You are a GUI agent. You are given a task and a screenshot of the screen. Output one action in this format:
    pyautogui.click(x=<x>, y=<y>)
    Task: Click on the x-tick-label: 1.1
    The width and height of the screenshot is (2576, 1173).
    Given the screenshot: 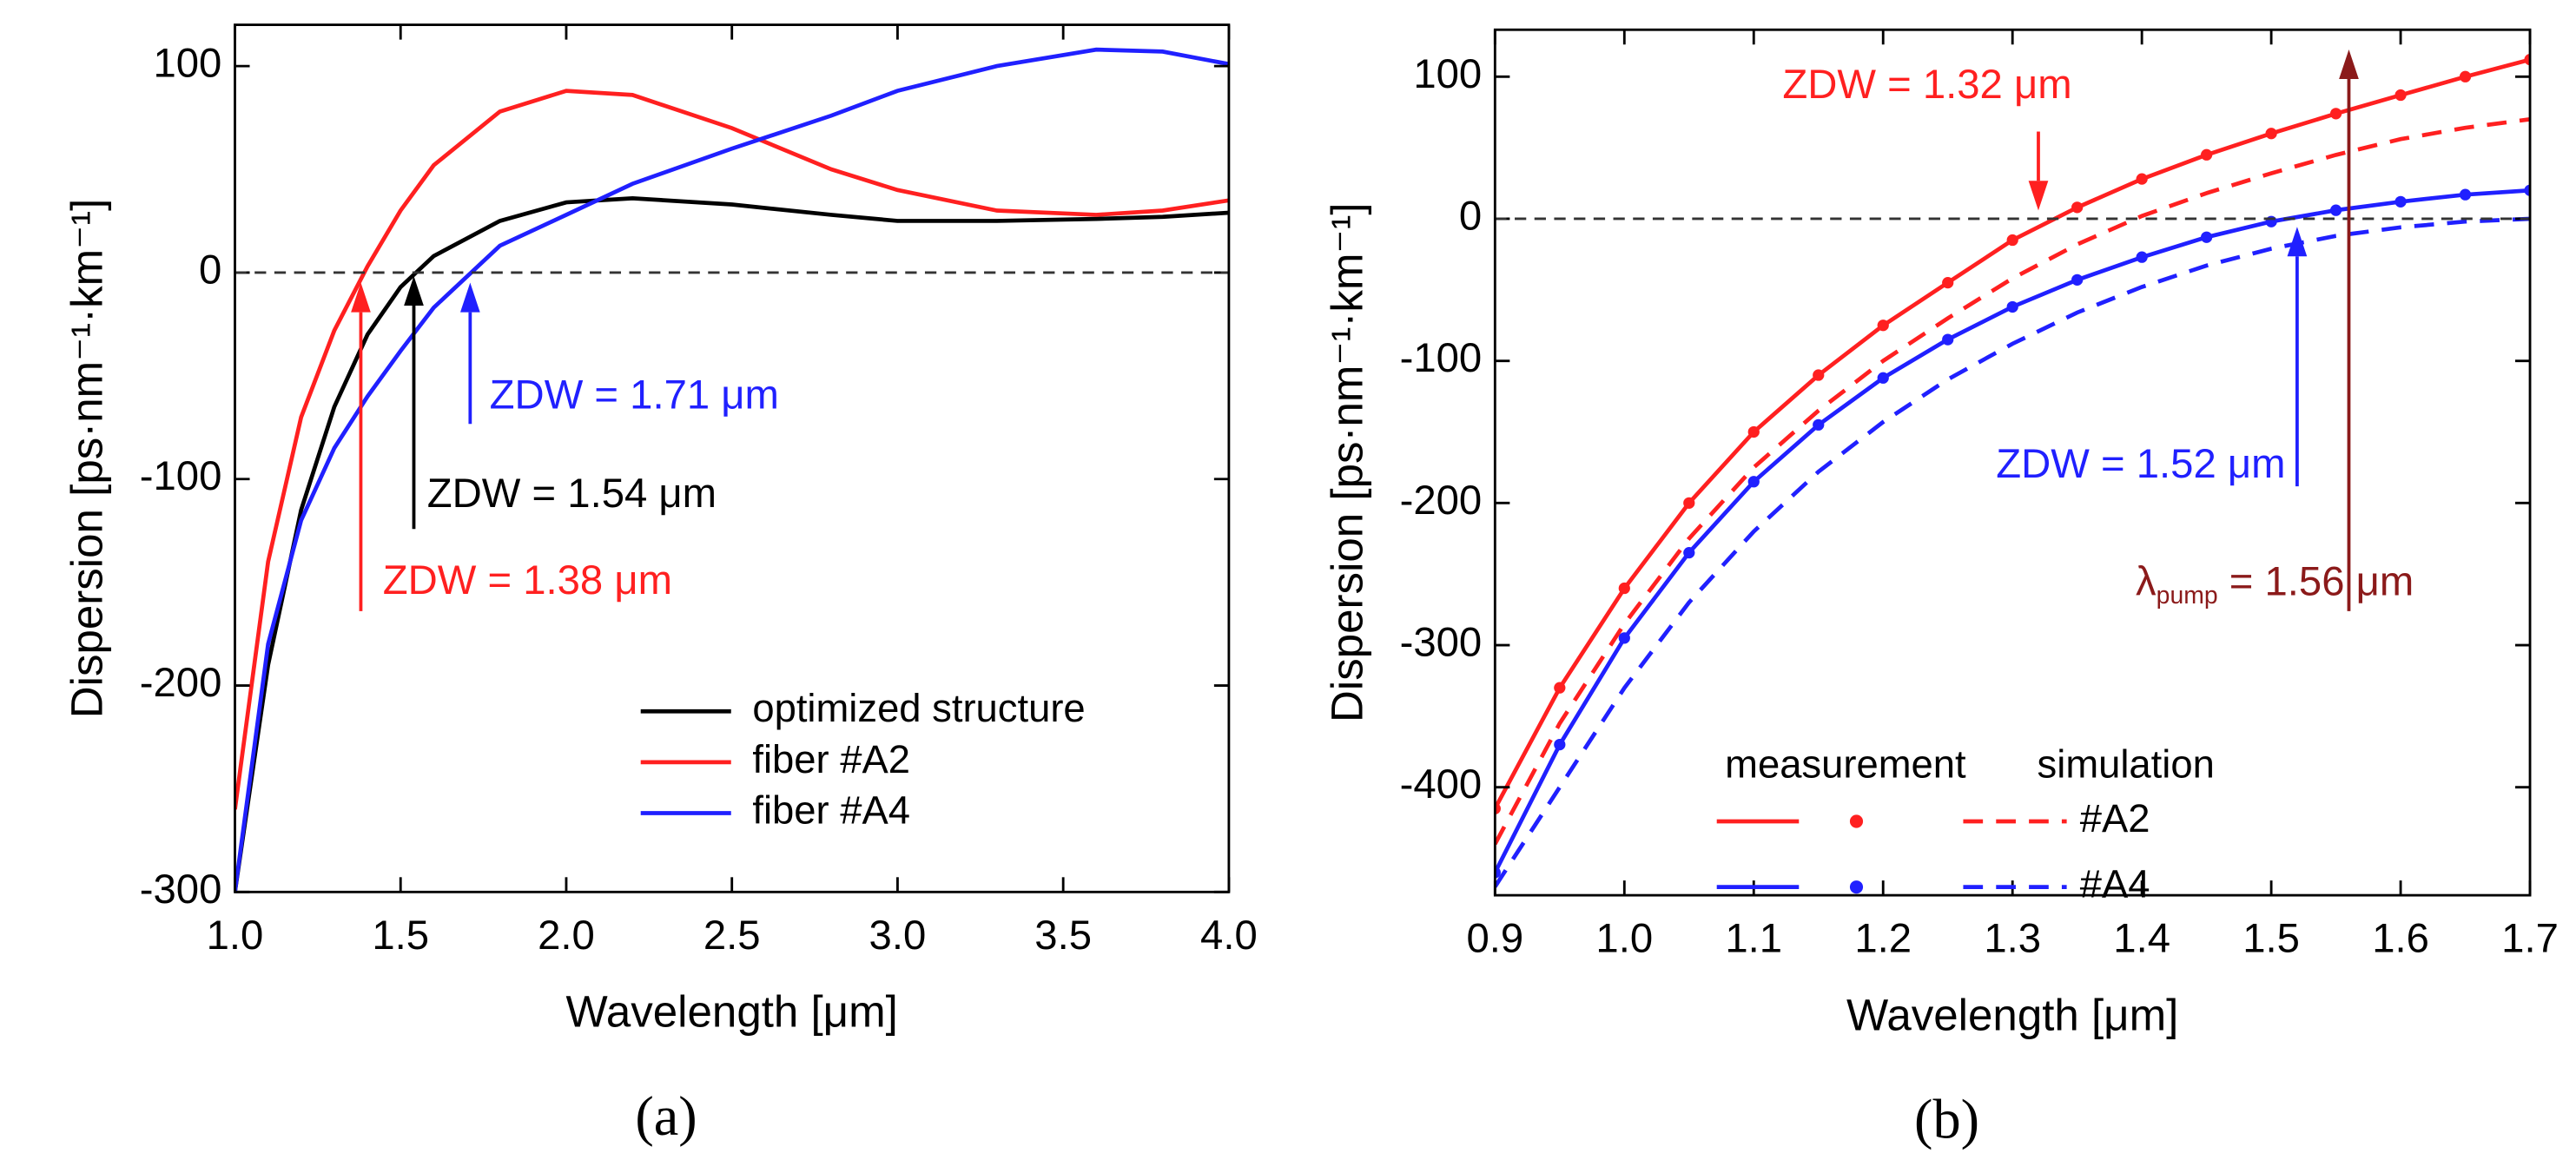 What is the action you would take?
    pyautogui.click(x=1754, y=939)
    